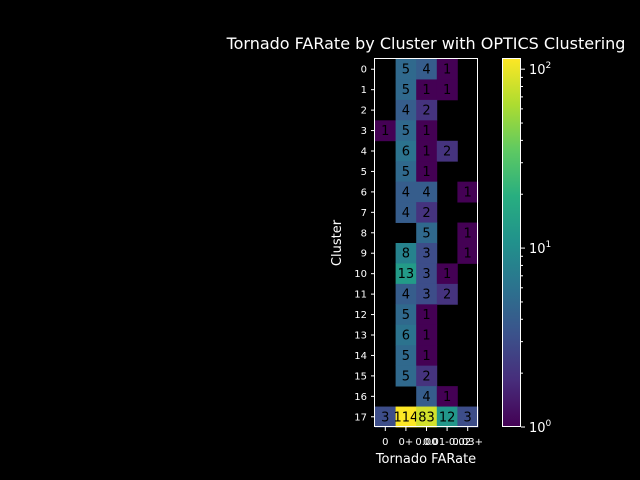  What do you see at coordinates (364, 131) in the screenshot?
I see `y-tick-label: 3` at bounding box center [364, 131].